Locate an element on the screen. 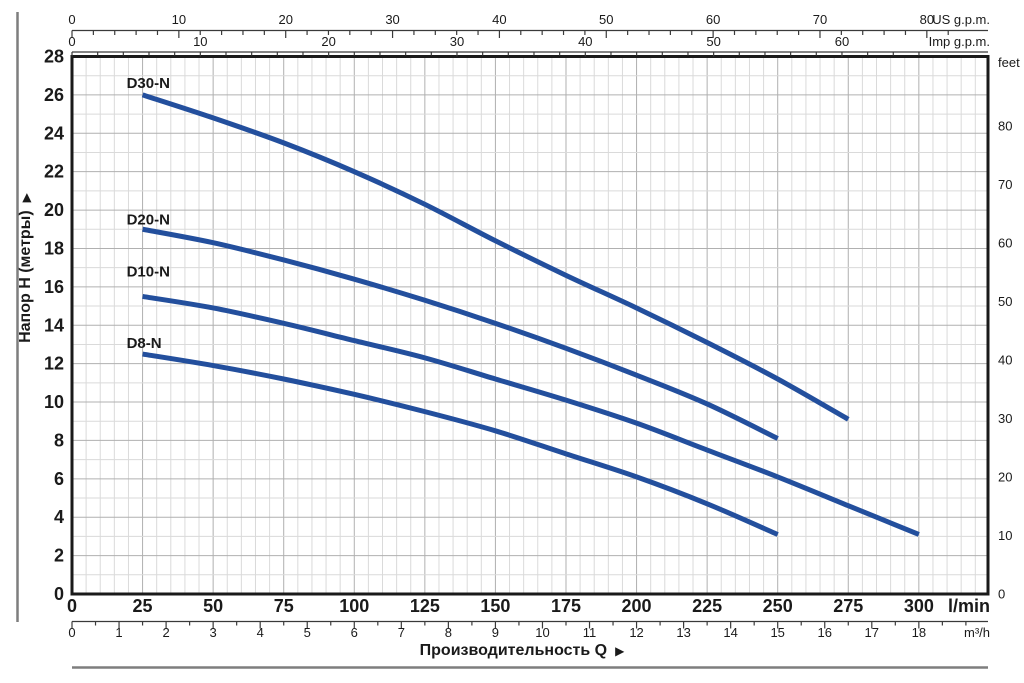 The width and height of the screenshot is (1024, 683). us-gpm-tick-label: 10 is located at coordinates (179, 19).